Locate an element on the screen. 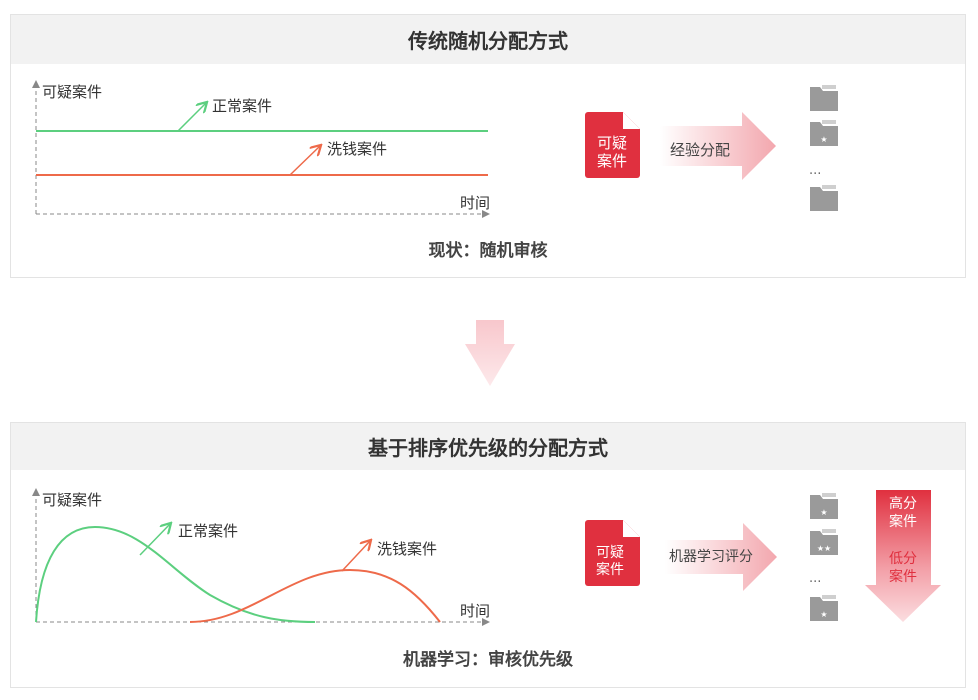  folder-two-star-icon: ★★ is located at coordinates (824, 542).